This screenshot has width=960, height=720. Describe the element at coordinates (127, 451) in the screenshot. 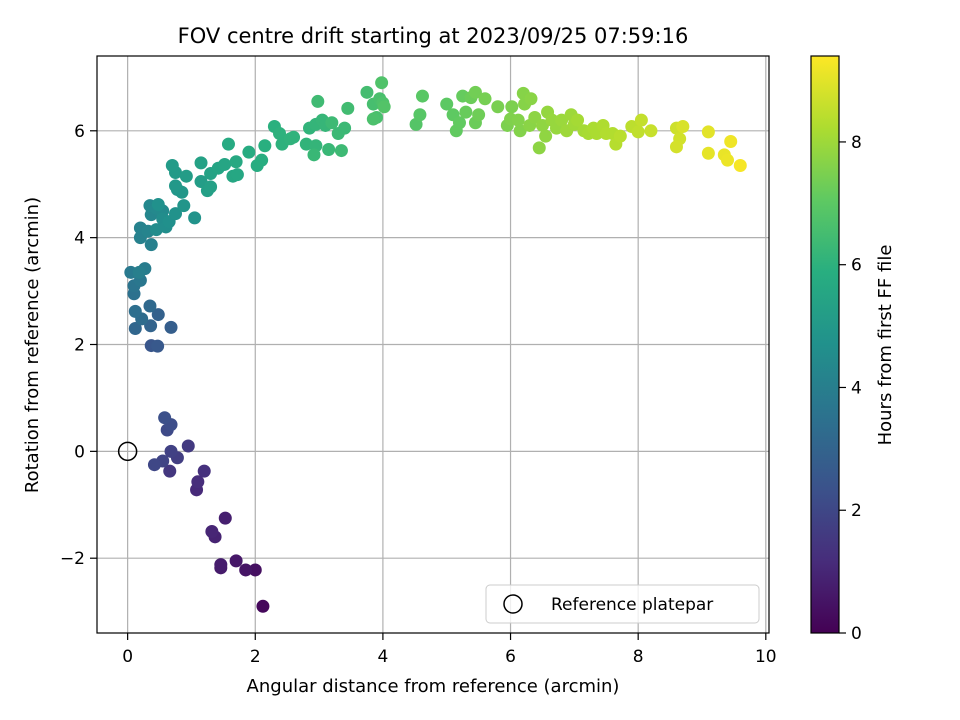

I see `reference-marker` at that location.